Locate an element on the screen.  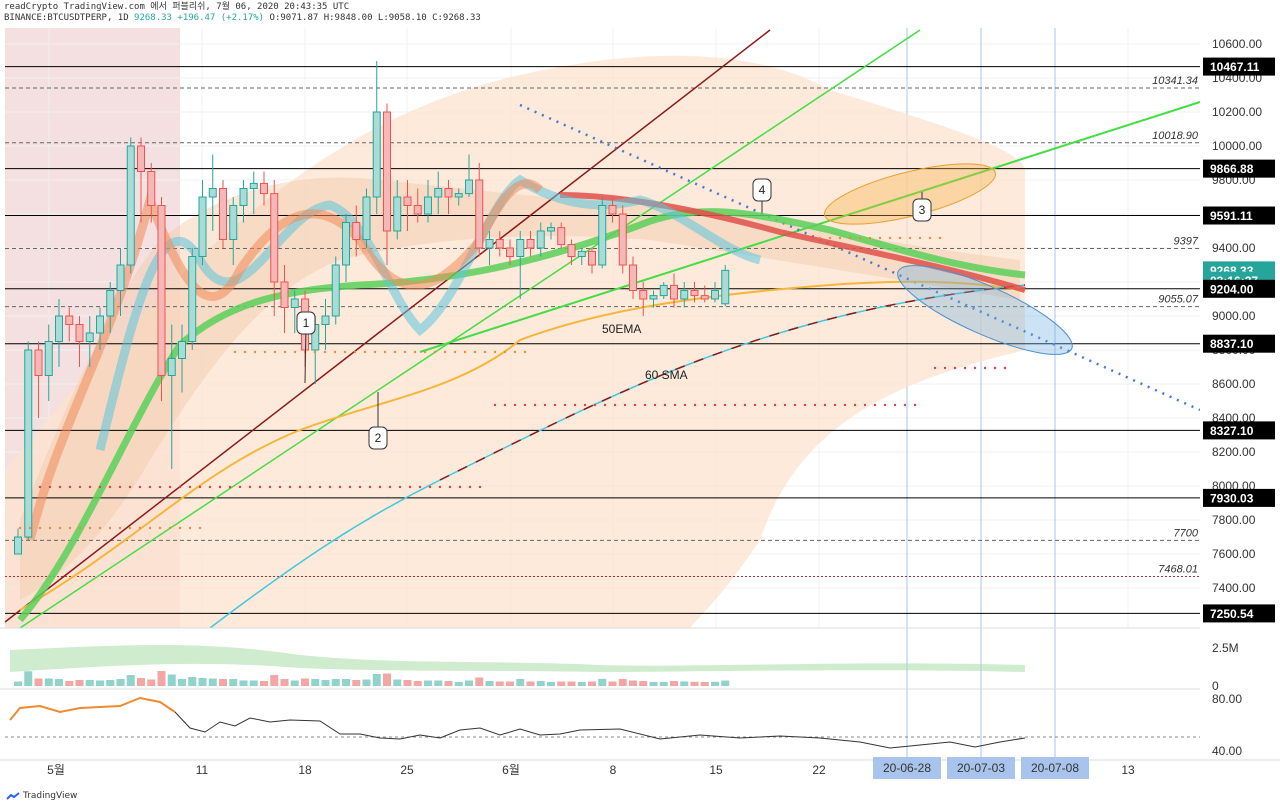
resistance-dots is located at coordinates (910, 238).